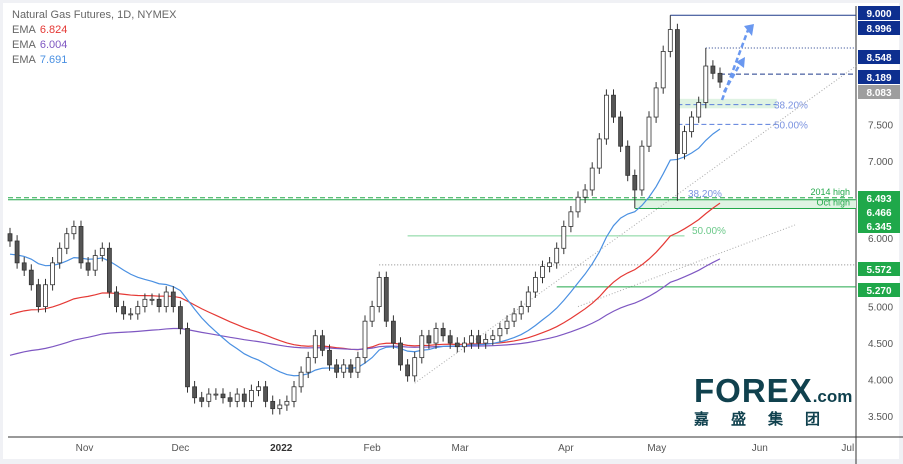 The image size is (903, 464). I want to click on x-tick-label: Feb, so click(372, 448).